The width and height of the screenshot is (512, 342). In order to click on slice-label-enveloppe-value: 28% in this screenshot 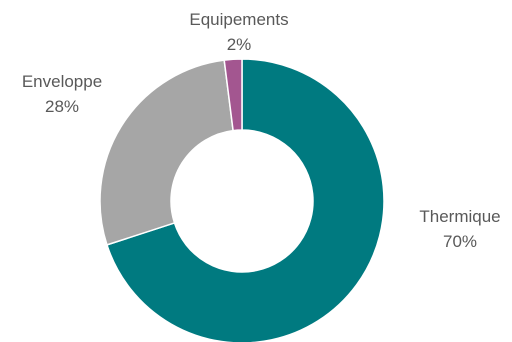, I will do `click(62, 106)`.